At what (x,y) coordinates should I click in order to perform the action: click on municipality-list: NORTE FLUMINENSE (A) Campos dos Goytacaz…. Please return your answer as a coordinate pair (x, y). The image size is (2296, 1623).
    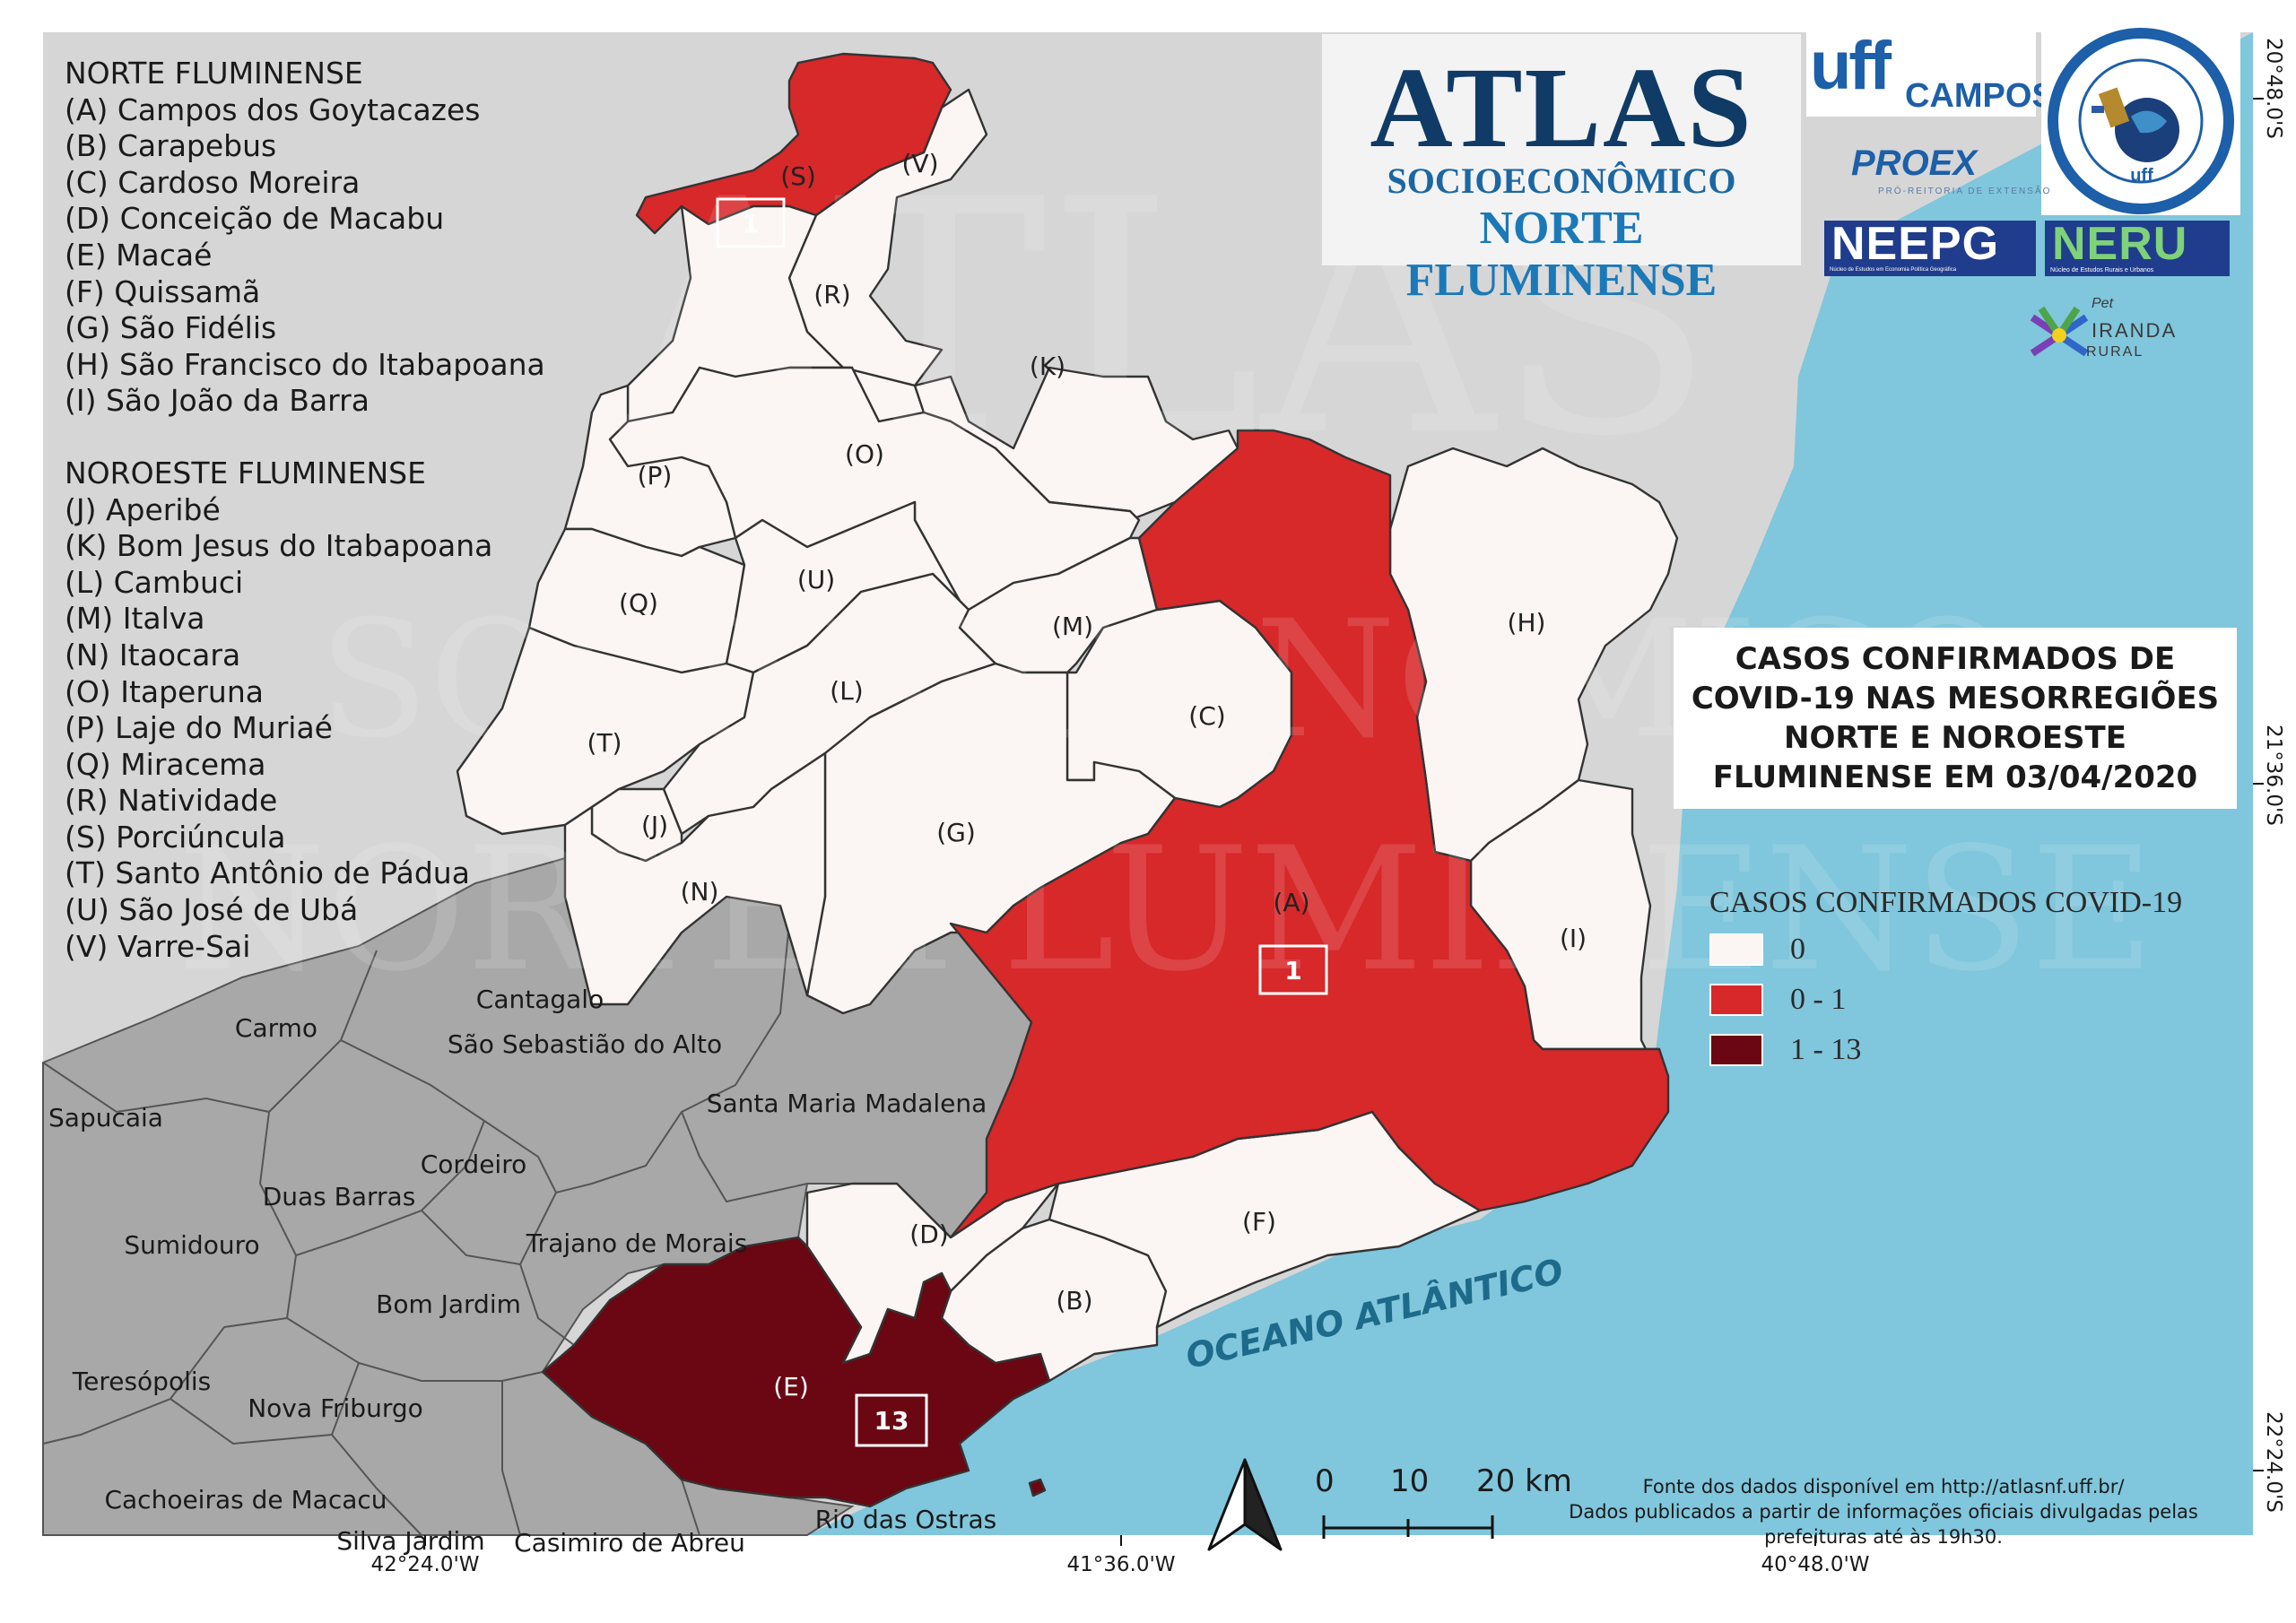
    Looking at the image, I should click on (305, 510).